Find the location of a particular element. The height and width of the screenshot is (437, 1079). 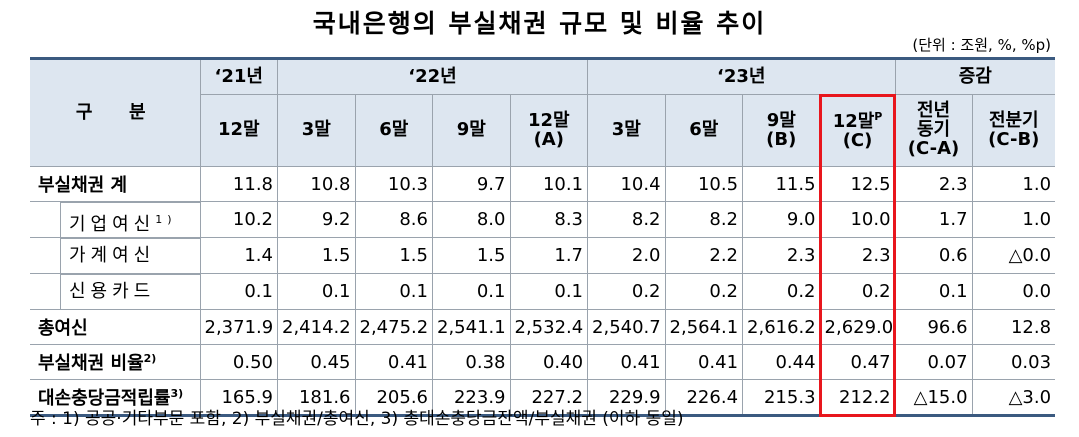

row-label: 대손충당금적립률3) is located at coordinates (115, 398).